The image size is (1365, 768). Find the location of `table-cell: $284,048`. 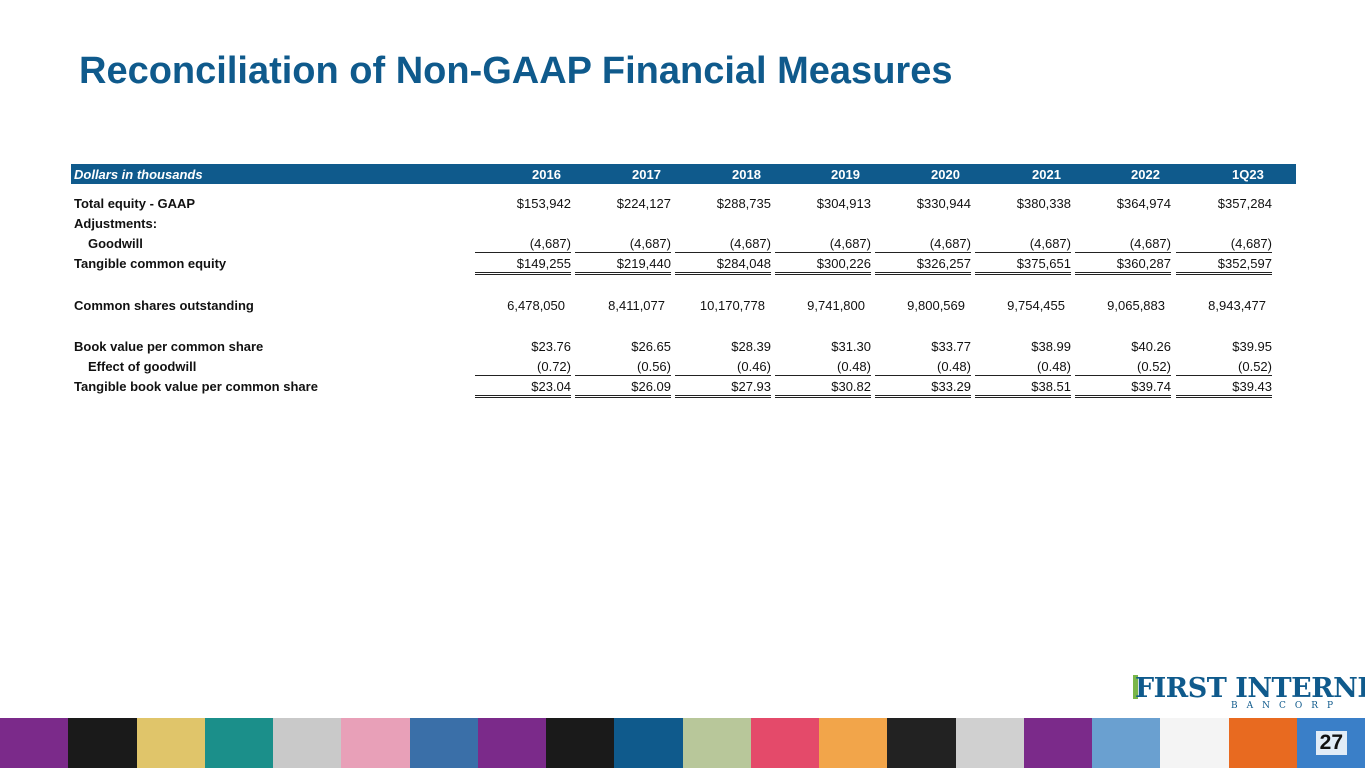

table-cell: $284,048 is located at coordinates (723, 265).